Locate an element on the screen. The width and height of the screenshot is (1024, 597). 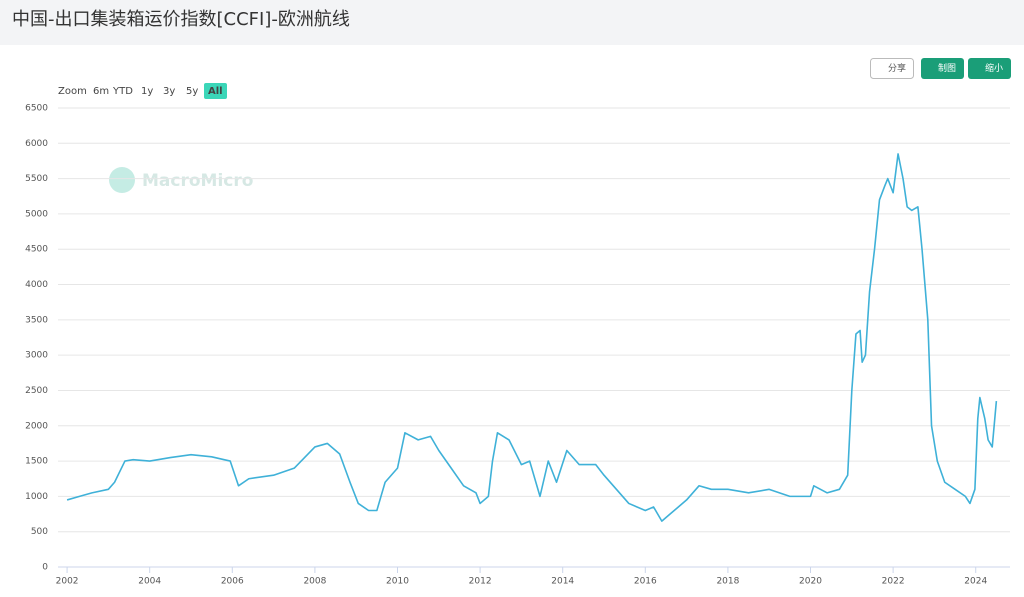
range-button: All is located at coordinates (215, 91).